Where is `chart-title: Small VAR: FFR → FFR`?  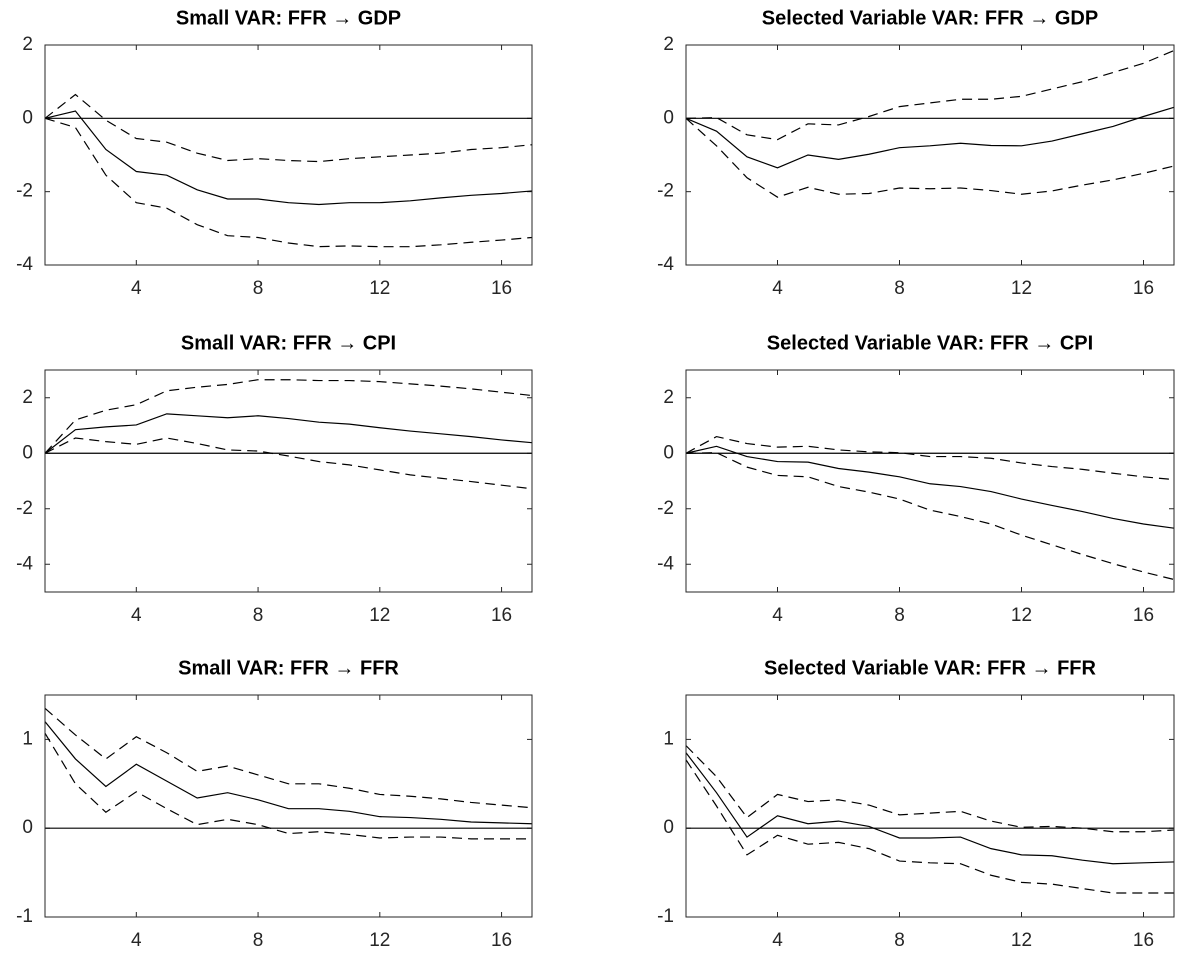 chart-title: Small VAR: FFR → FFR is located at coordinates (288, 668).